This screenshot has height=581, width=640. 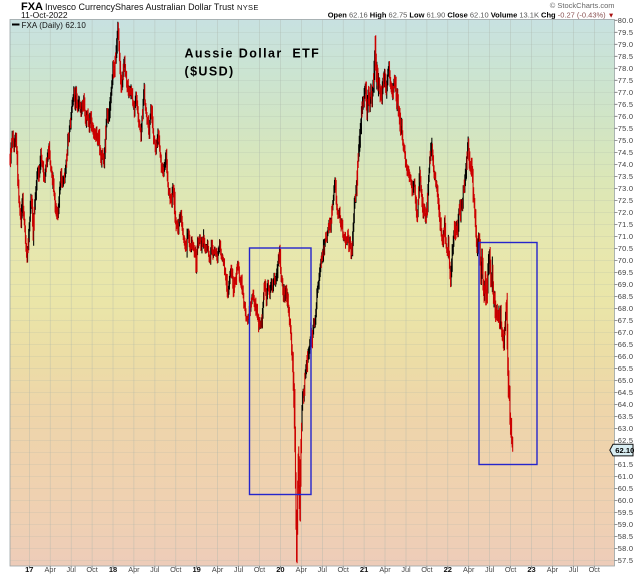 What do you see at coordinates (625, 224) in the screenshot?
I see `svg-text: 71.5` at bounding box center [625, 224].